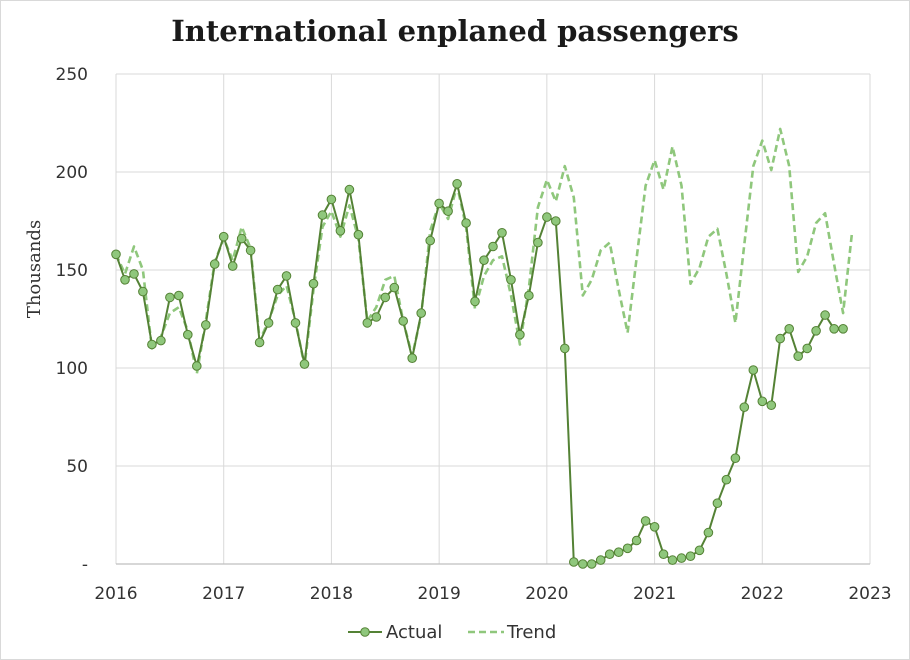 The width and height of the screenshot is (910, 660). I want to click on x-tick-label: 2022, so click(762, 594).